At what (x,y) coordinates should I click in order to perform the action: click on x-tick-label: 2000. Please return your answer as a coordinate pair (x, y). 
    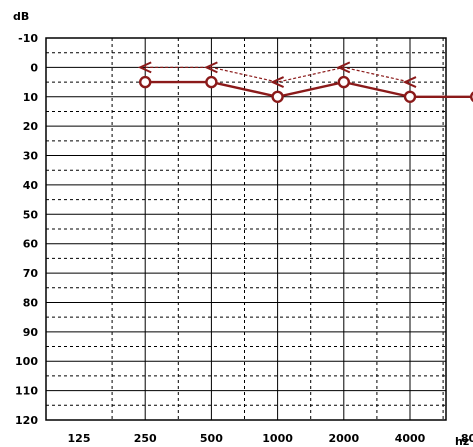
    Looking at the image, I should click on (343, 438).